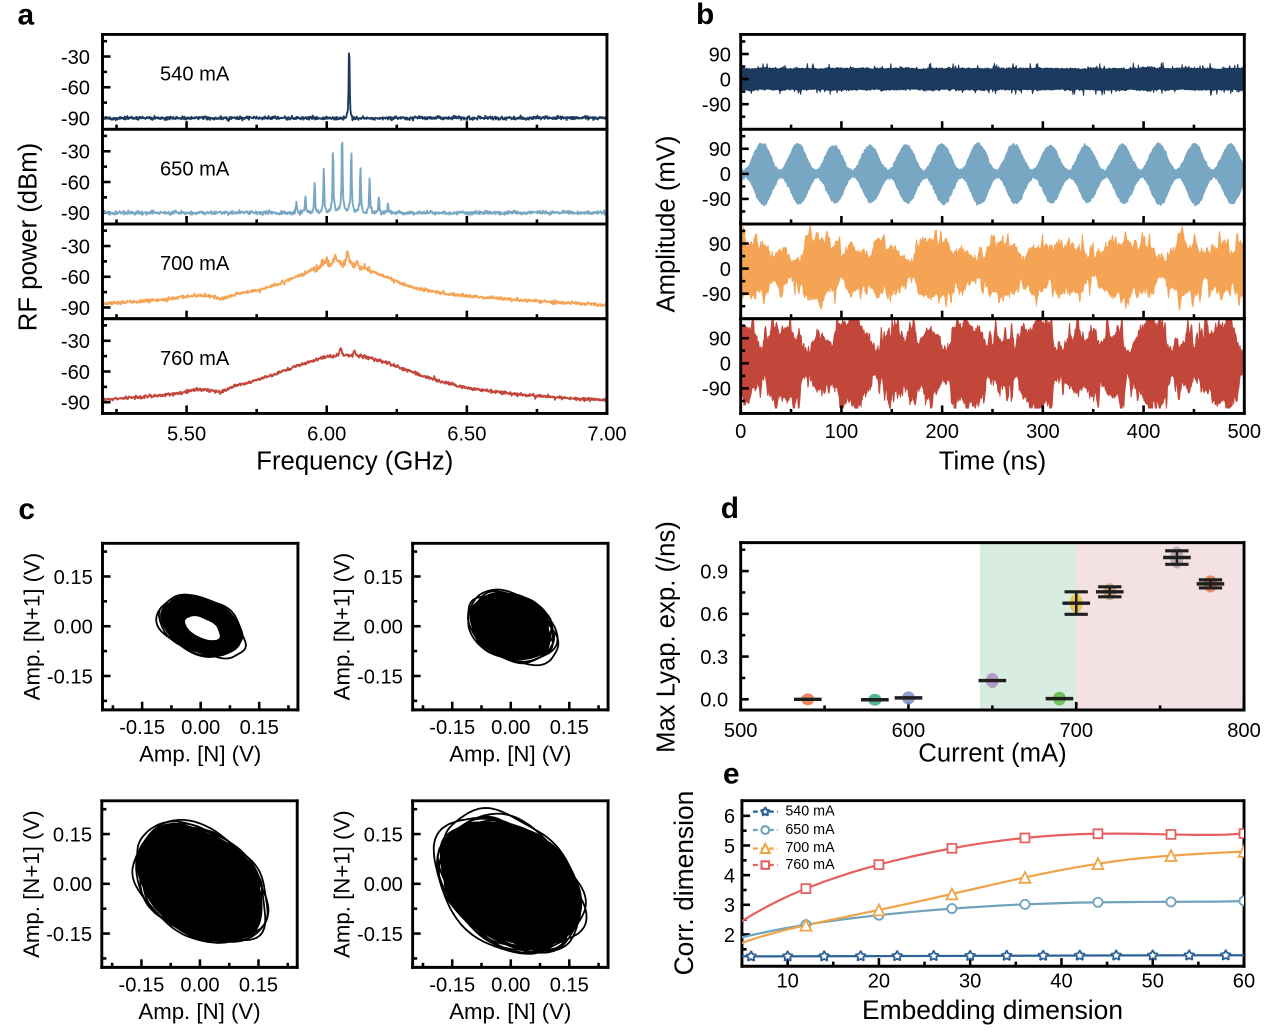 The height and width of the screenshot is (1034, 1268). What do you see at coordinates (26, 16) in the screenshot?
I see `svg-text: a` at bounding box center [26, 16].